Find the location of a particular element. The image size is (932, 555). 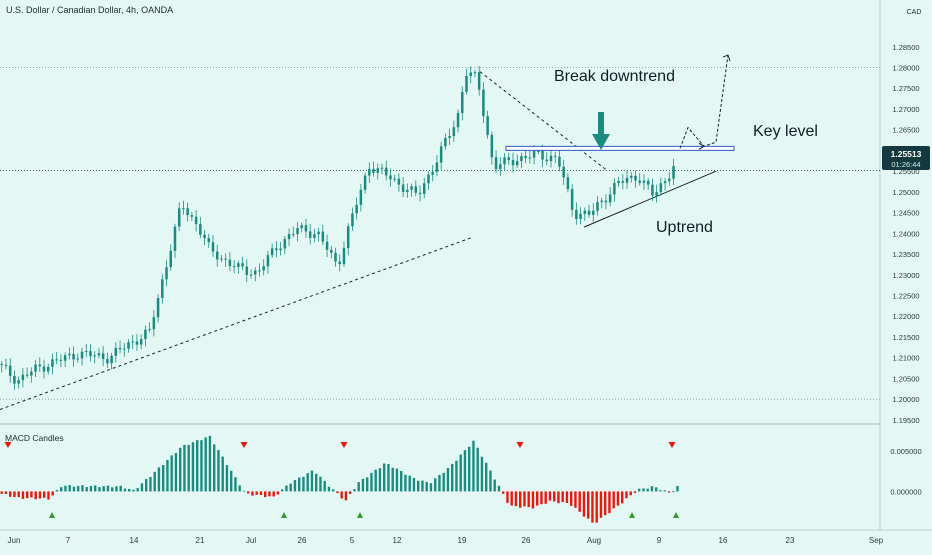

buy-signal-icon is located at coordinates (52, 515).